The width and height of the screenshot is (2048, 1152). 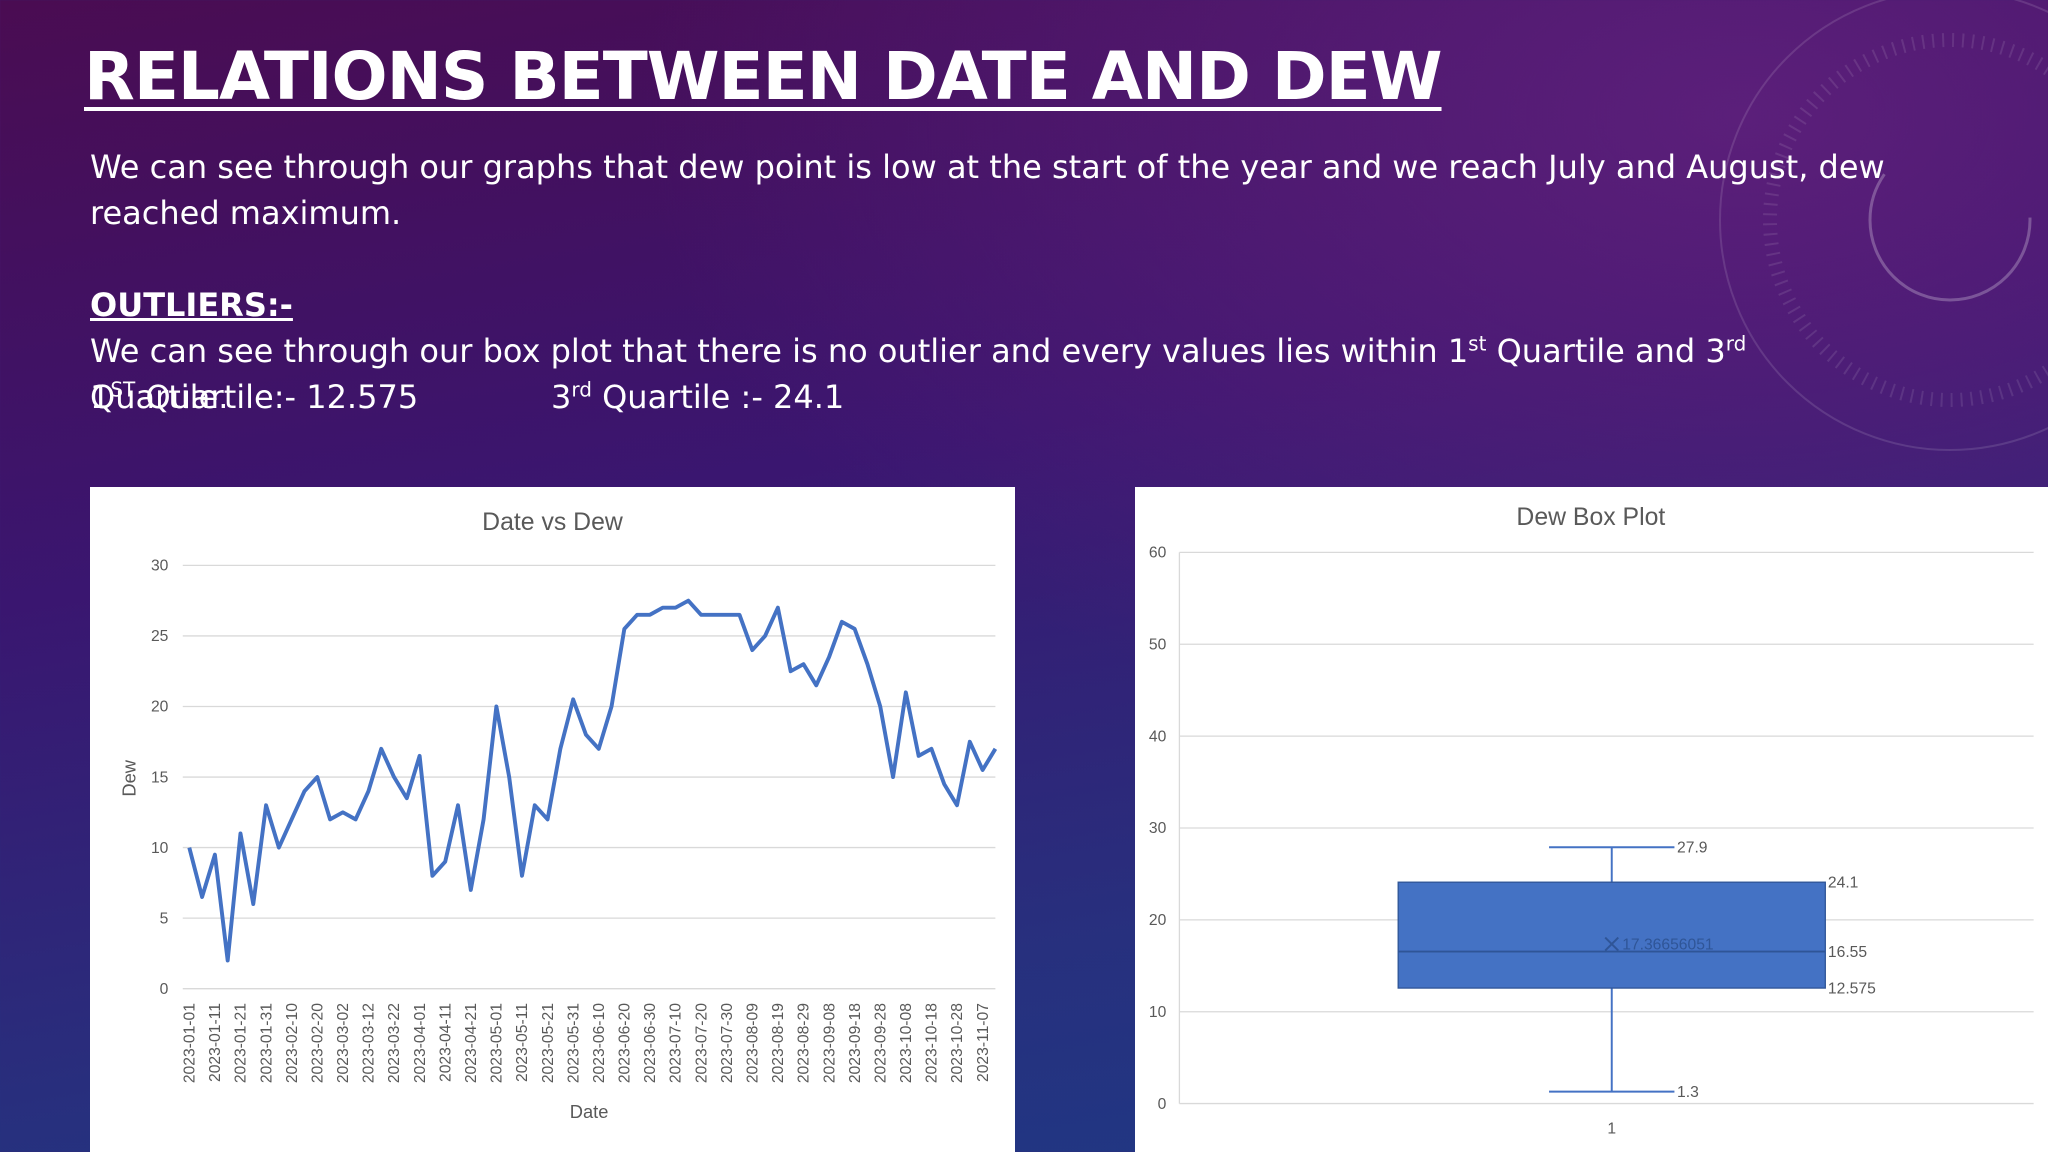 What do you see at coordinates (1611, 935) in the screenshot?
I see `box` at bounding box center [1611, 935].